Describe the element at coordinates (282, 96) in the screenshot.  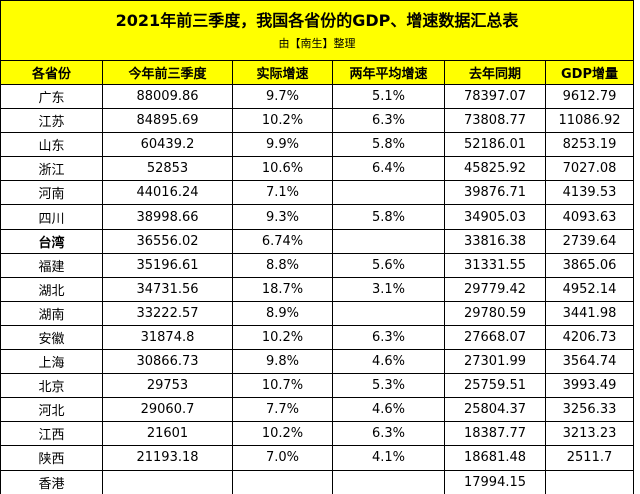
I see `cell-growth: 9.7%` at that location.